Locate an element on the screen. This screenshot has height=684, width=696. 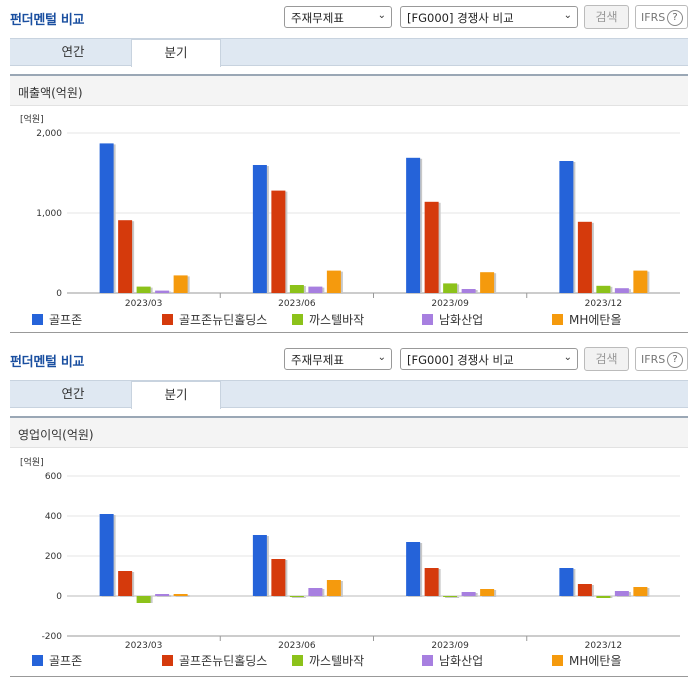
panel-bottom-border is located at coordinates (349, 332).